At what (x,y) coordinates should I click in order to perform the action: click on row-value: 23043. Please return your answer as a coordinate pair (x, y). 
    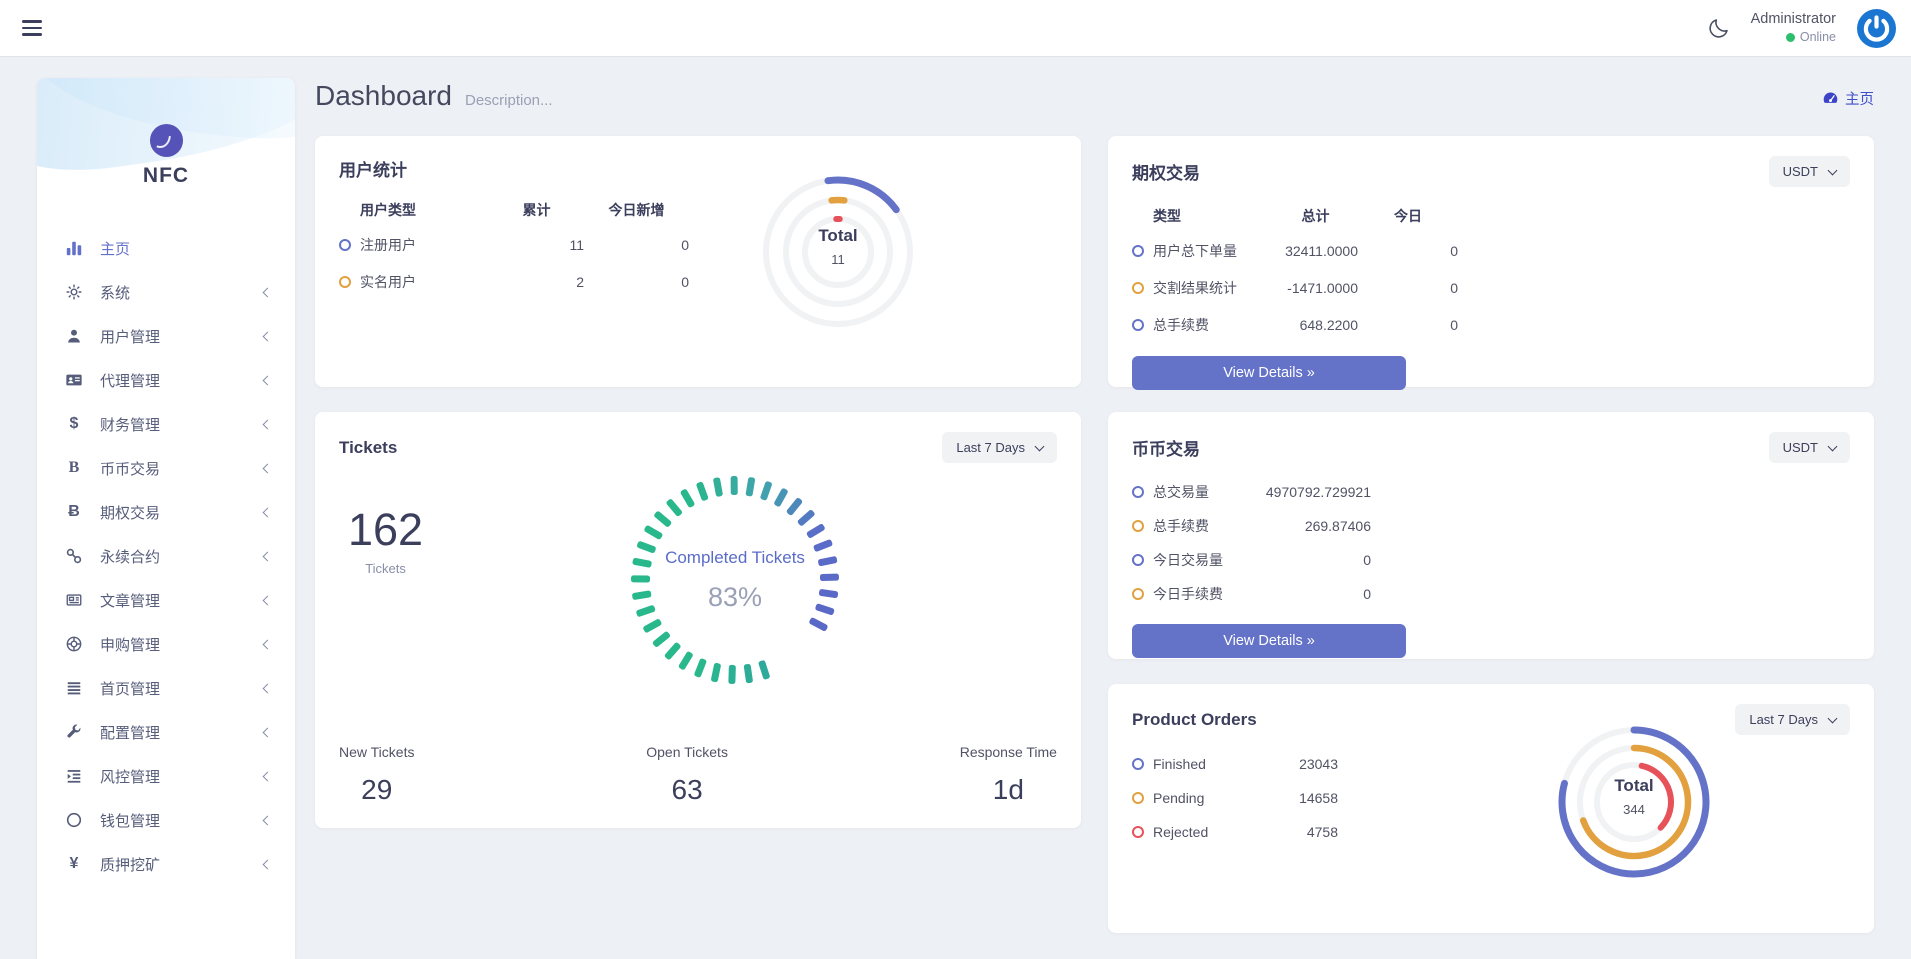
    Looking at the image, I should click on (1318, 764).